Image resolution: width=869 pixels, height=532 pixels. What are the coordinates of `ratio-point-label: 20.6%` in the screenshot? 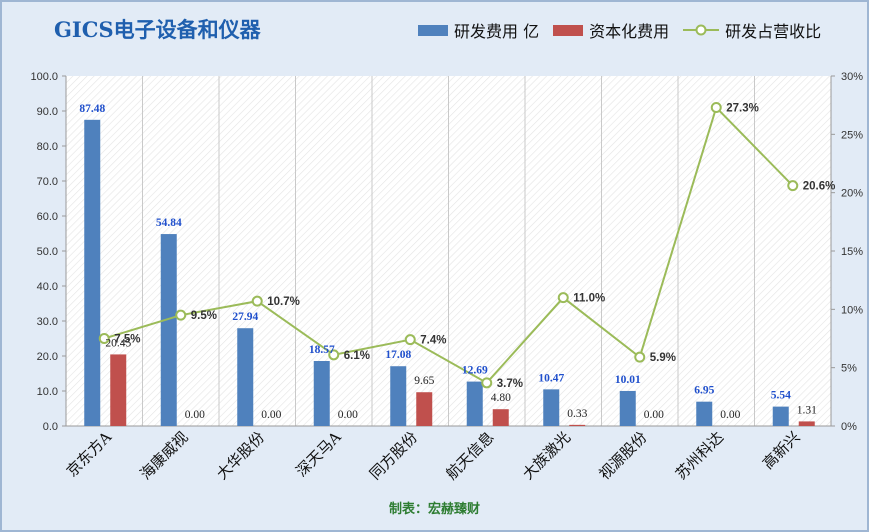 It's located at (819, 187).